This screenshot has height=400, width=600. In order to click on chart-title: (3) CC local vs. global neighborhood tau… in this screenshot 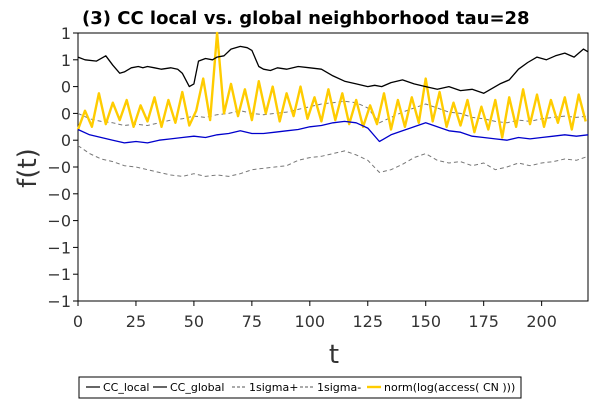, I will do `click(306, 18)`.